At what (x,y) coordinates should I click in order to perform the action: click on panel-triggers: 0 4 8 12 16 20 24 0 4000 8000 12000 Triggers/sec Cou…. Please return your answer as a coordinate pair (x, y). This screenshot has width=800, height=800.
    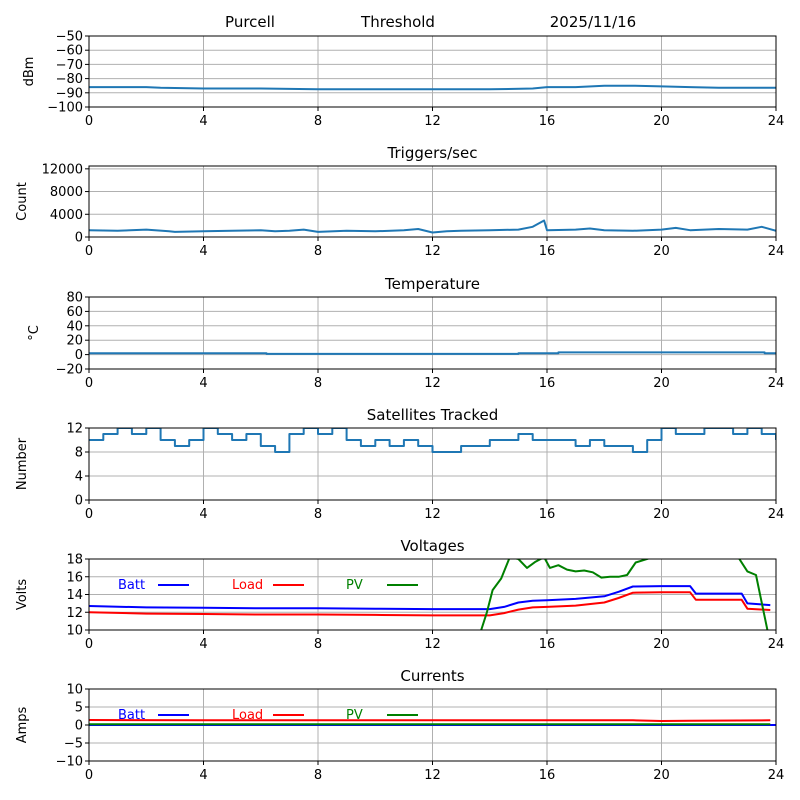
    Looking at the image, I should click on (399, 201).